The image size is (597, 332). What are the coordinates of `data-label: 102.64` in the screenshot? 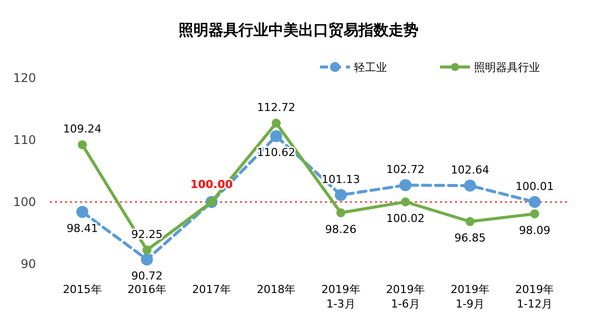 It's located at (470, 170).